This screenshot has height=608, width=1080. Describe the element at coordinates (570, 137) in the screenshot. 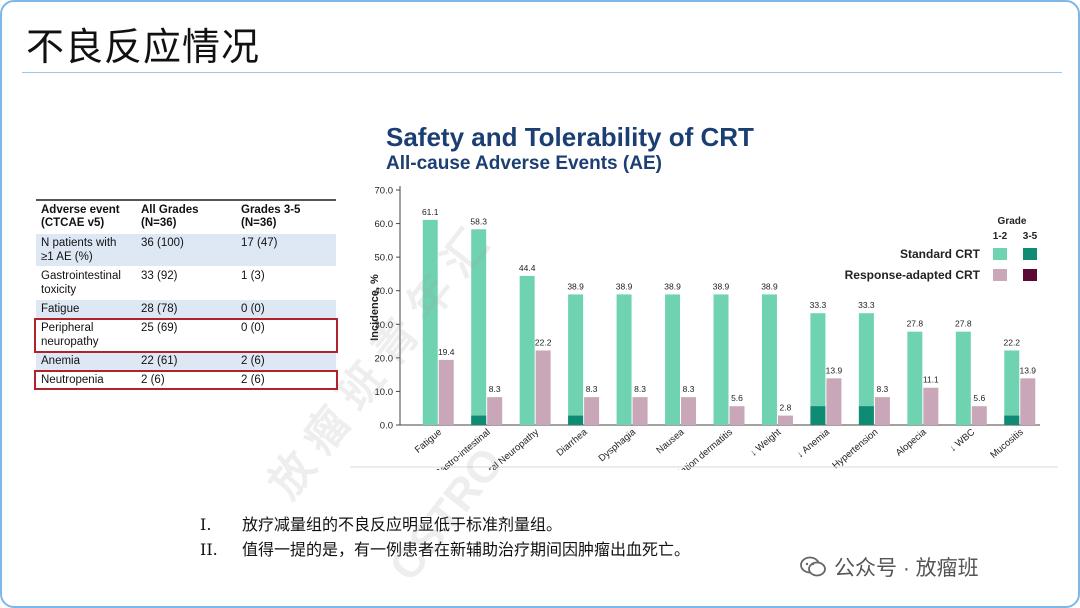

I see `chart-title: Safety and Tolerability of CRT` at that location.